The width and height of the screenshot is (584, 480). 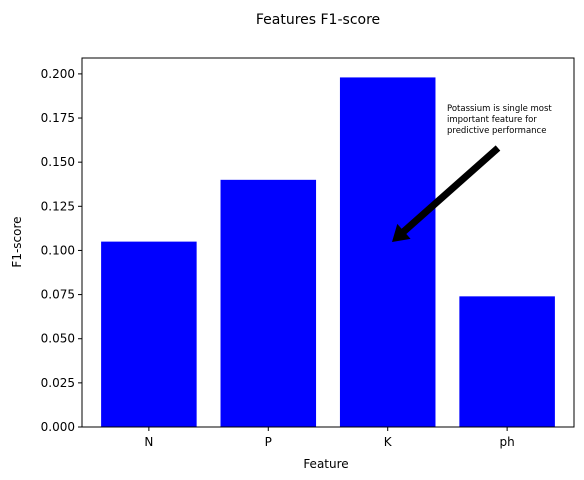 I want to click on x-tick-label: K, so click(x=388, y=442).